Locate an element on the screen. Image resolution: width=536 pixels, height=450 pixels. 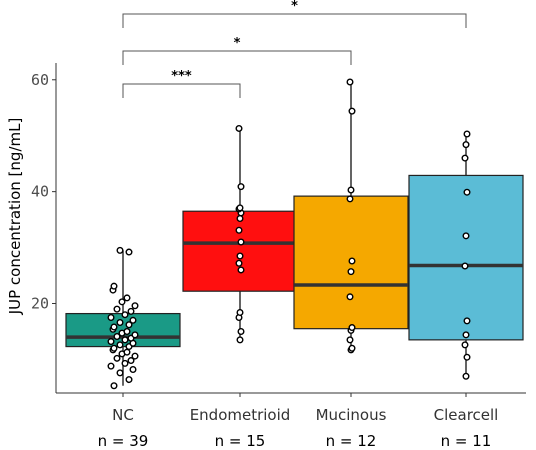
significance-label: *** is located at coordinates (181, 76).